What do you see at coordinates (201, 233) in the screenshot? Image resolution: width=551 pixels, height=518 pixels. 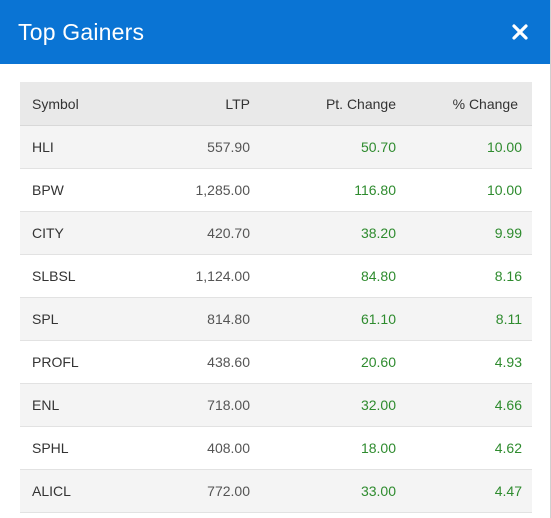 I see `ltp-cell: 420.70` at bounding box center [201, 233].